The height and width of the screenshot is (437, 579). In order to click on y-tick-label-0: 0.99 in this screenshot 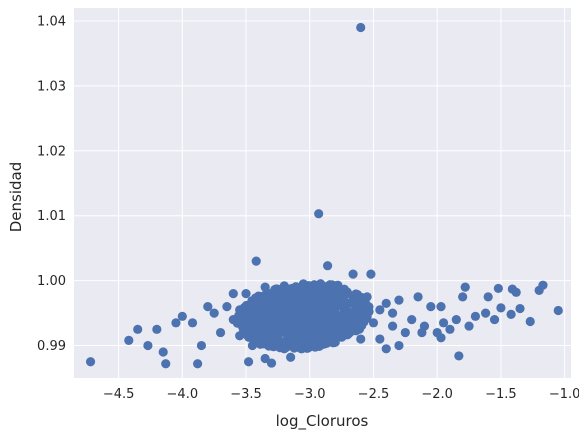, I will do `click(51, 346)`.